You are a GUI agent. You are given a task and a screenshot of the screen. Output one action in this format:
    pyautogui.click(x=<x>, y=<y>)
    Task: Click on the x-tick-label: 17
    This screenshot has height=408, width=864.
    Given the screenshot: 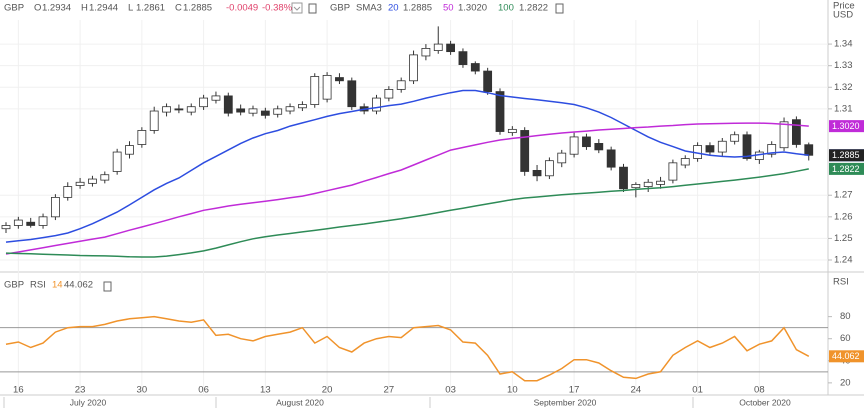 What is the action you would take?
    pyautogui.click(x=574, y=390)
    